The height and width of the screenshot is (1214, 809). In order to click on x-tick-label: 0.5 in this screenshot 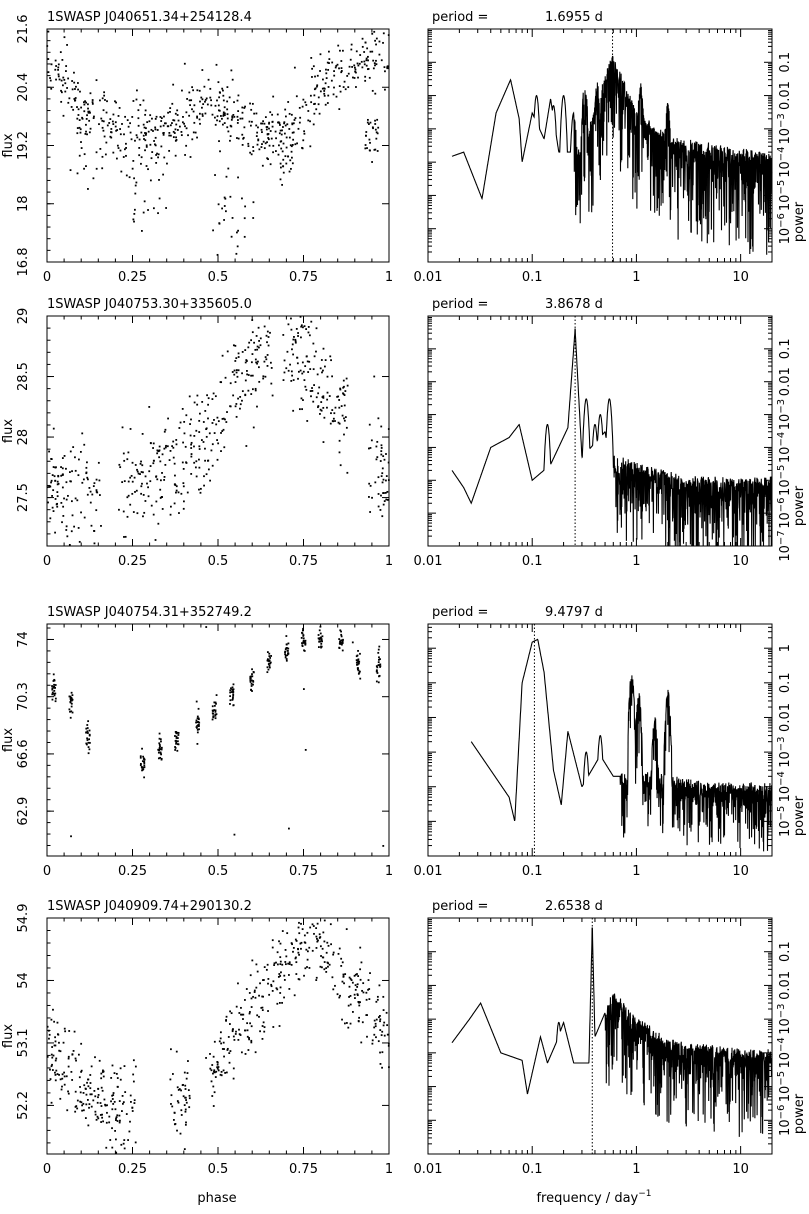, I will do `click(218, 871)`.